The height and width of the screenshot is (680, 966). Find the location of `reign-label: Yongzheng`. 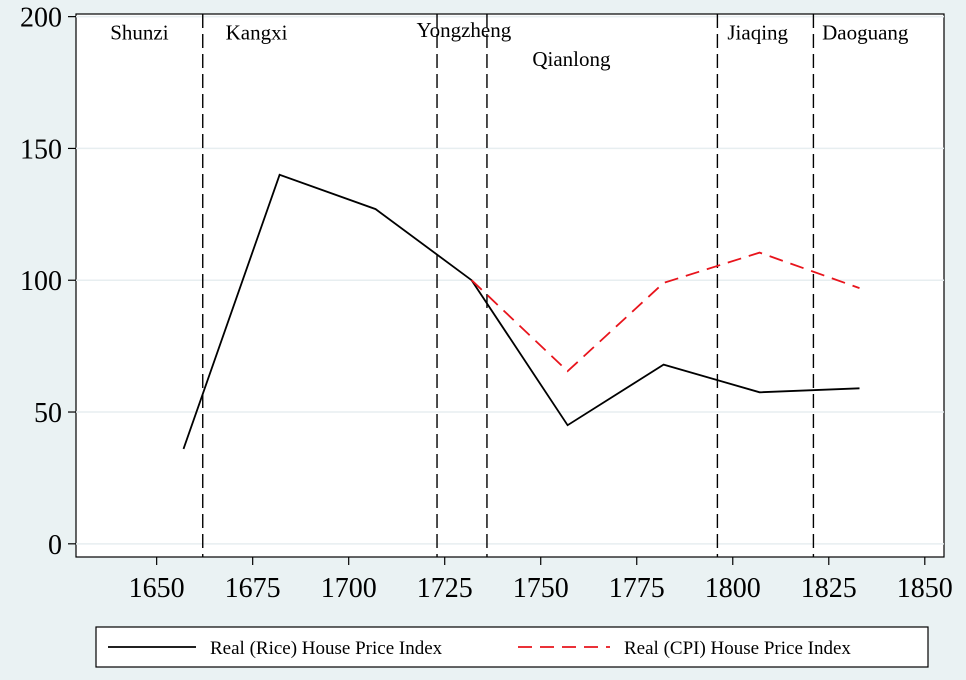

reign-label: Yongzheng is located at coordinates (464, 30).